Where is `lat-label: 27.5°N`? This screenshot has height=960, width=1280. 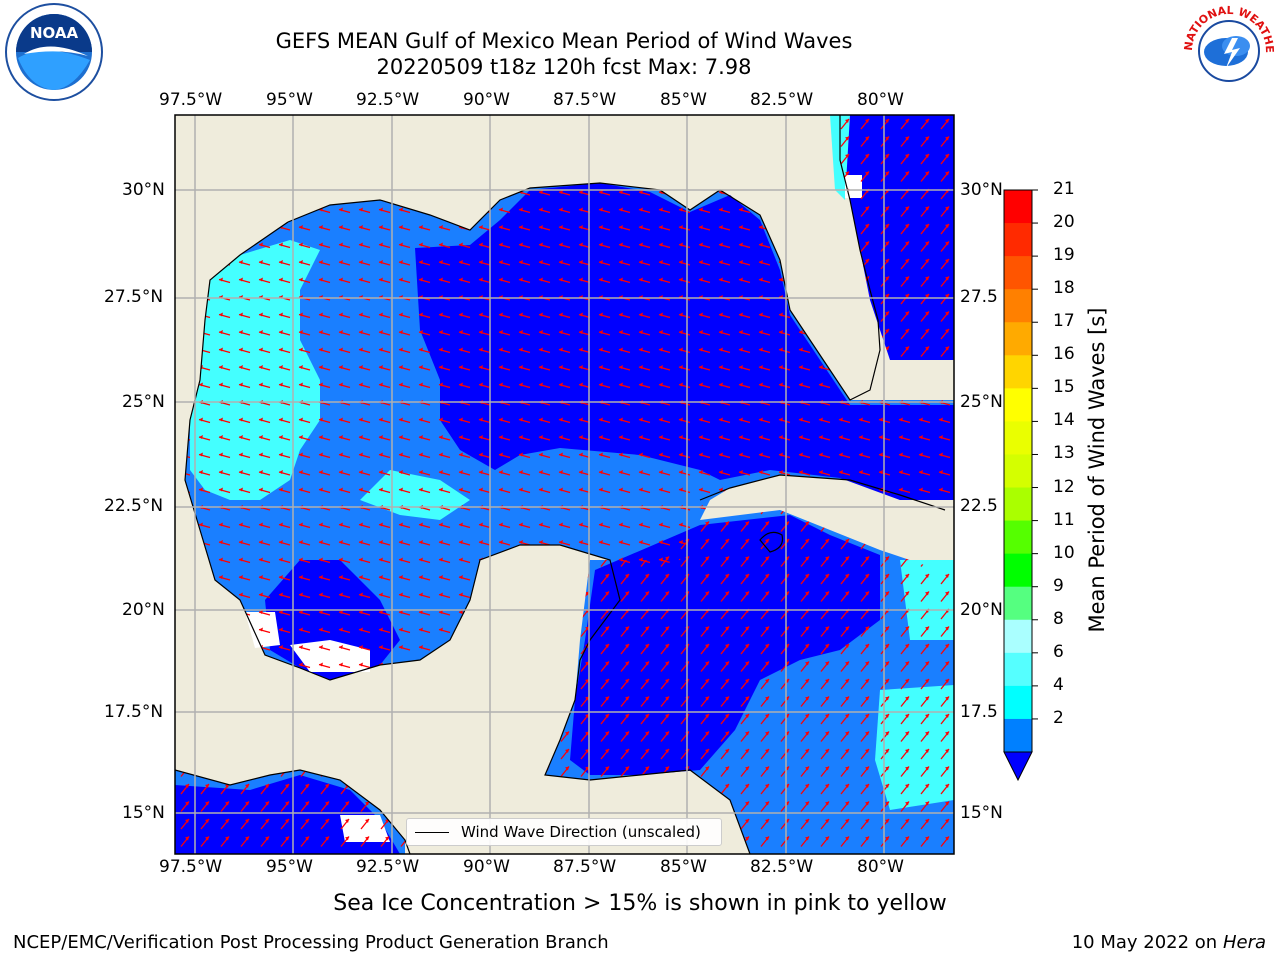 lat-label: 27.5°N is located at coordinates (134, 297).